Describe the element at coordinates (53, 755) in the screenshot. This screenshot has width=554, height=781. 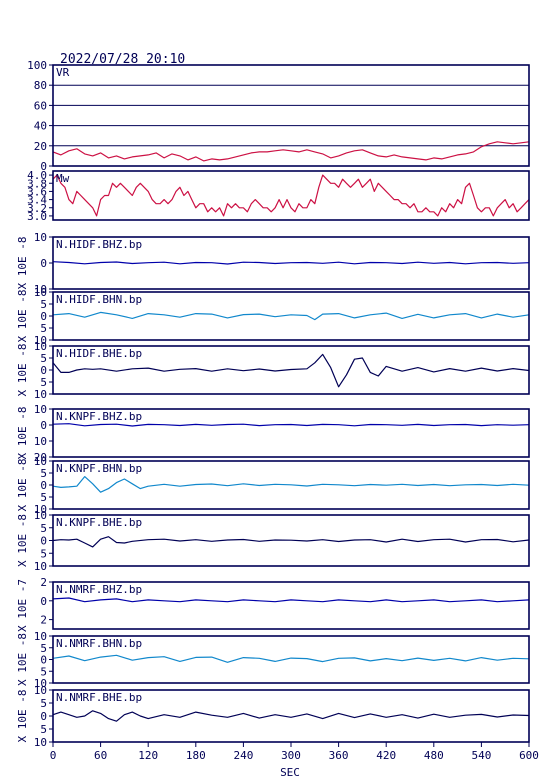
I see `x-tick-label: 0` at that location.